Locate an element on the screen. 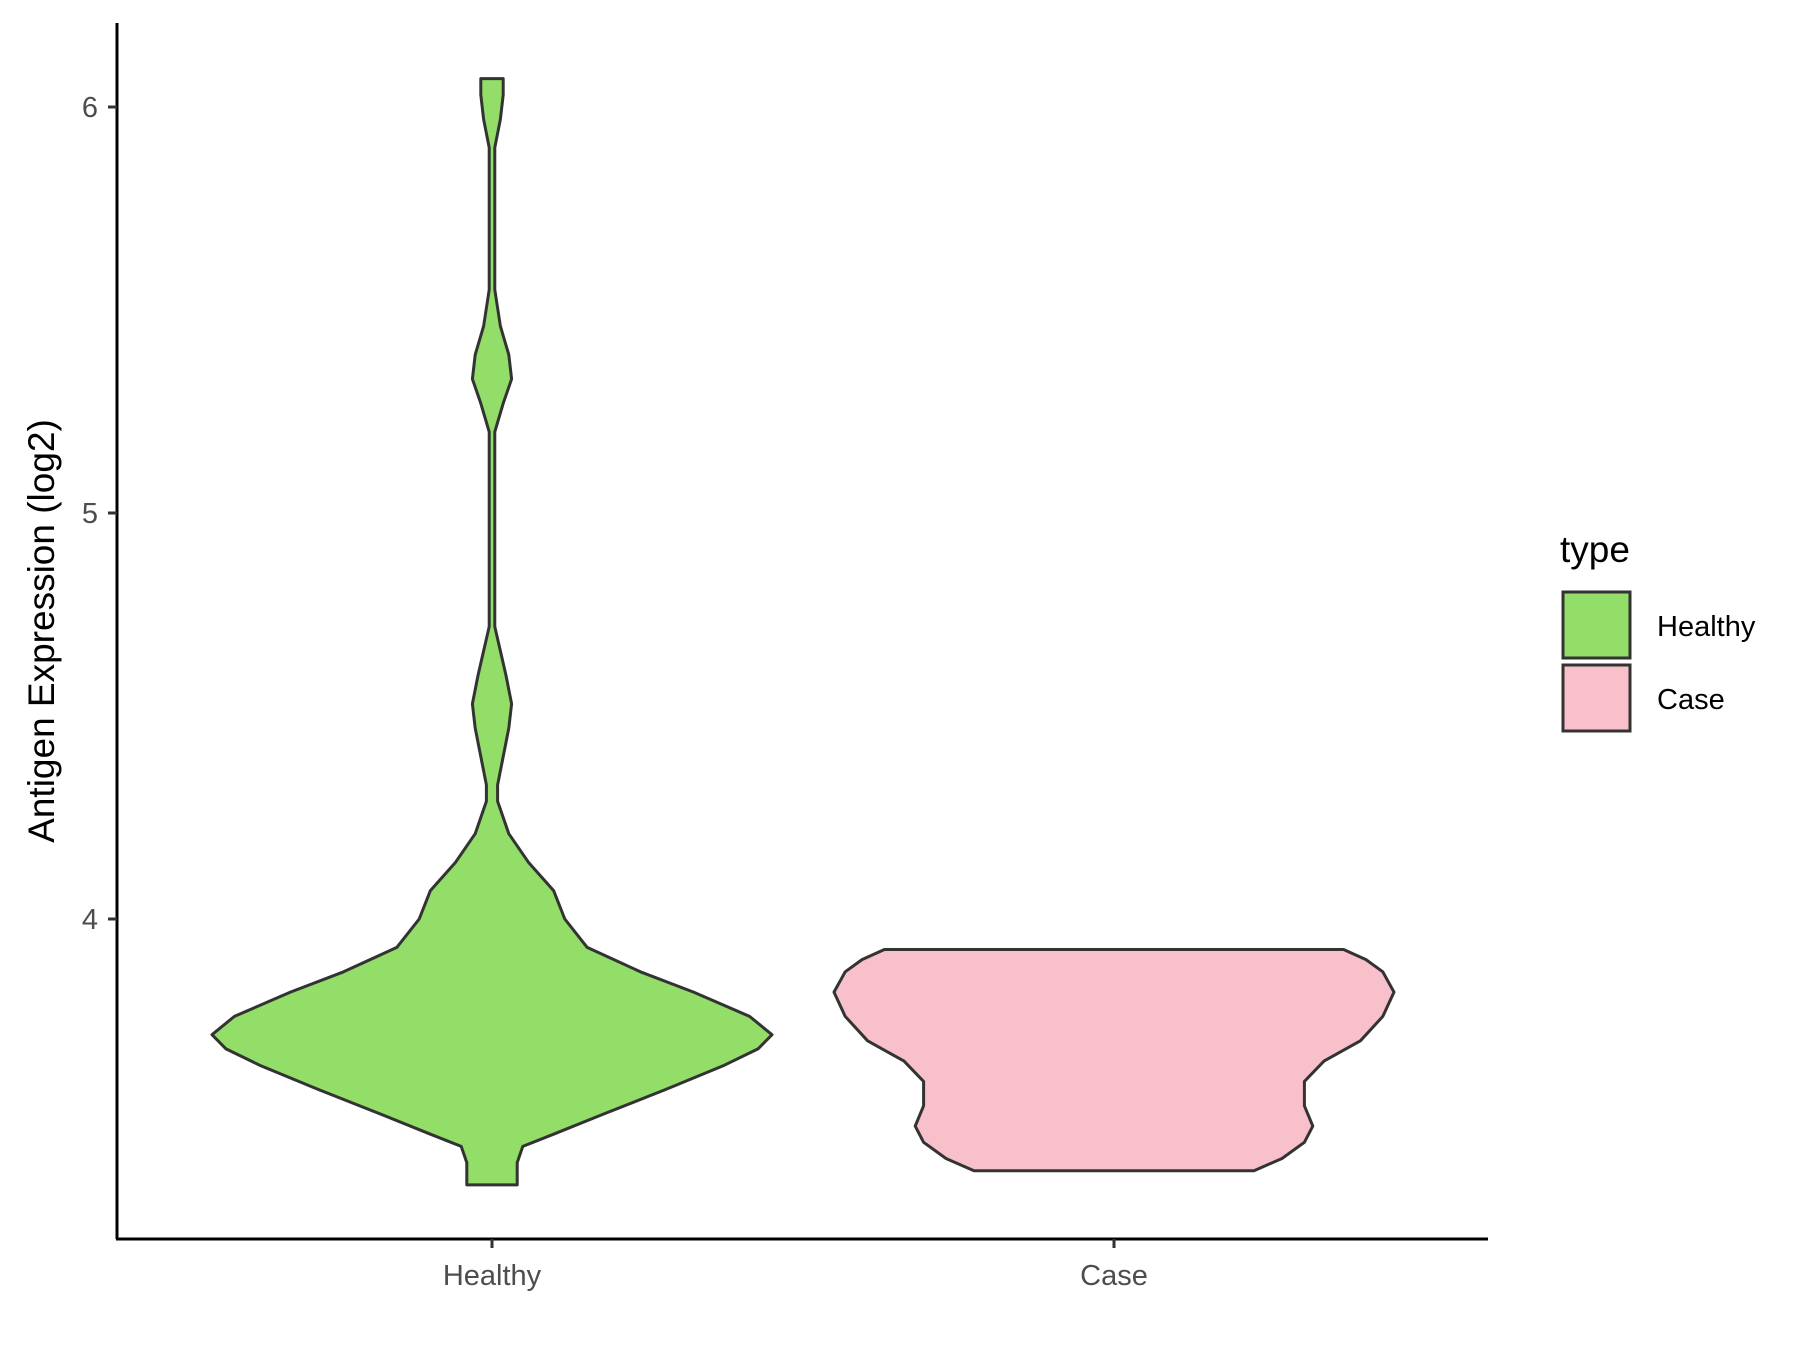 This screenshot has height=1350, width=1800. y-axis-title: Antigen Expression (log2) is located at coordinates (41, 631).